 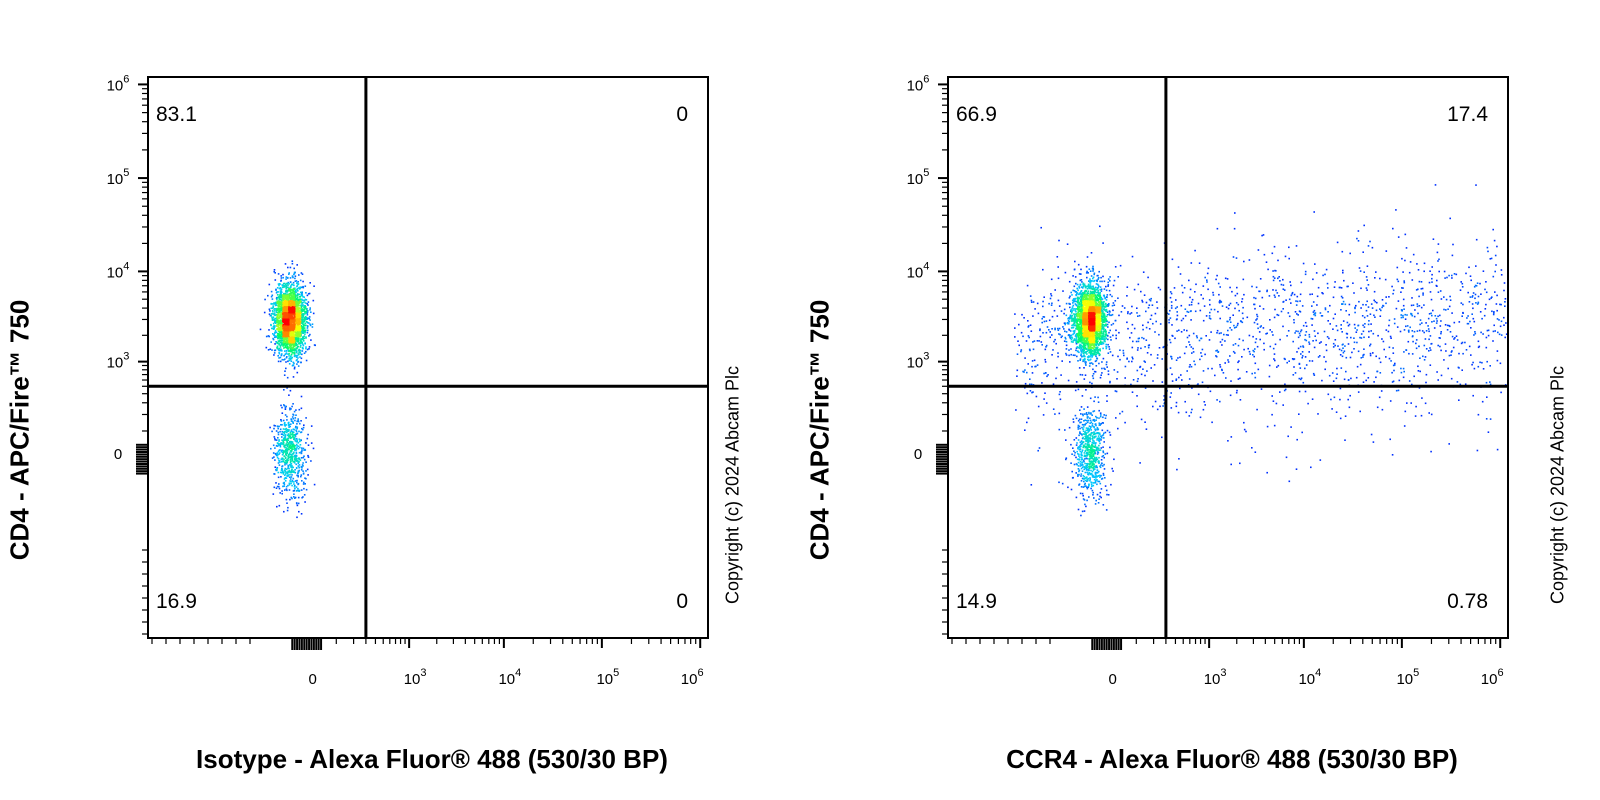 What do you see at coordinates (312, 679) in the screenshot?
I see `x-tick-label: 0` at bounding box center [312, 679].